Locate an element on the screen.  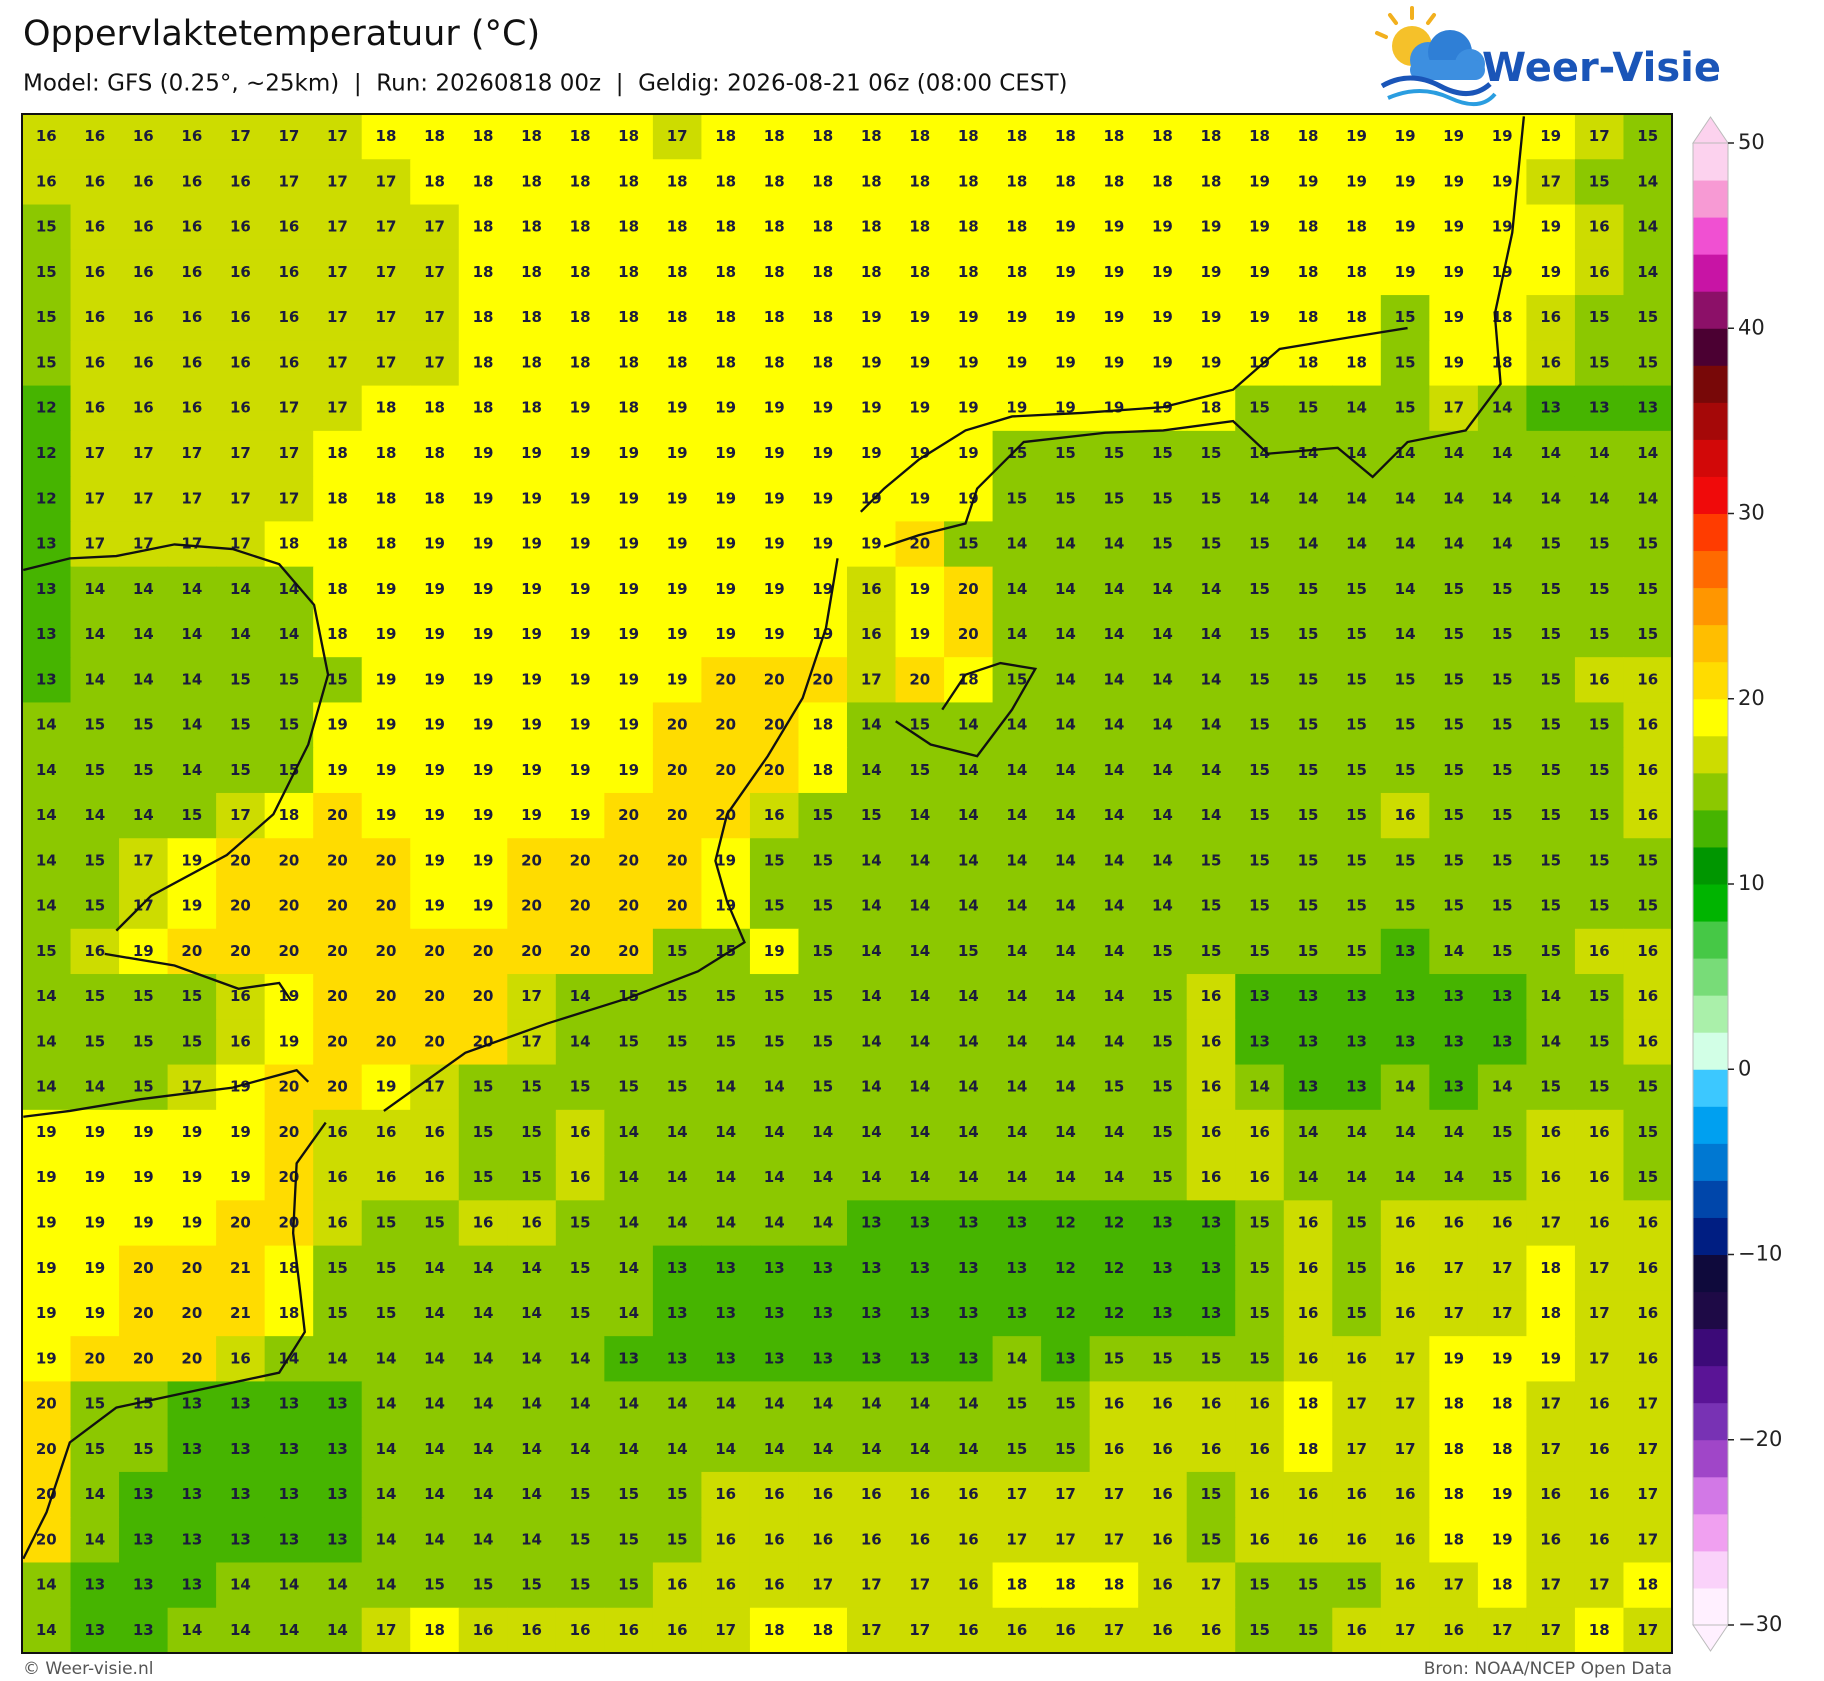
temperature-label: 21 is located at coordinates (240, 1268).